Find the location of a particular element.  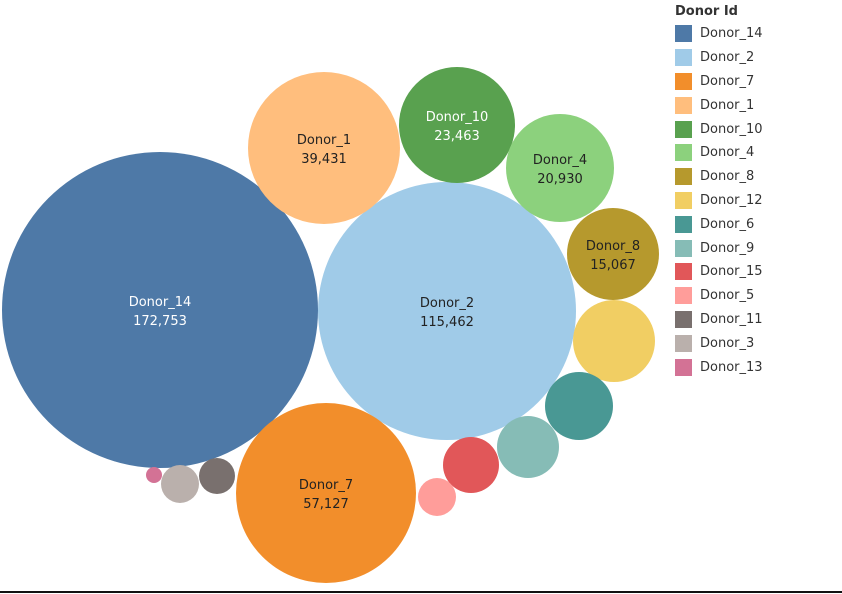

legend-item: Donor_1 is located at coordinates (758, 105).